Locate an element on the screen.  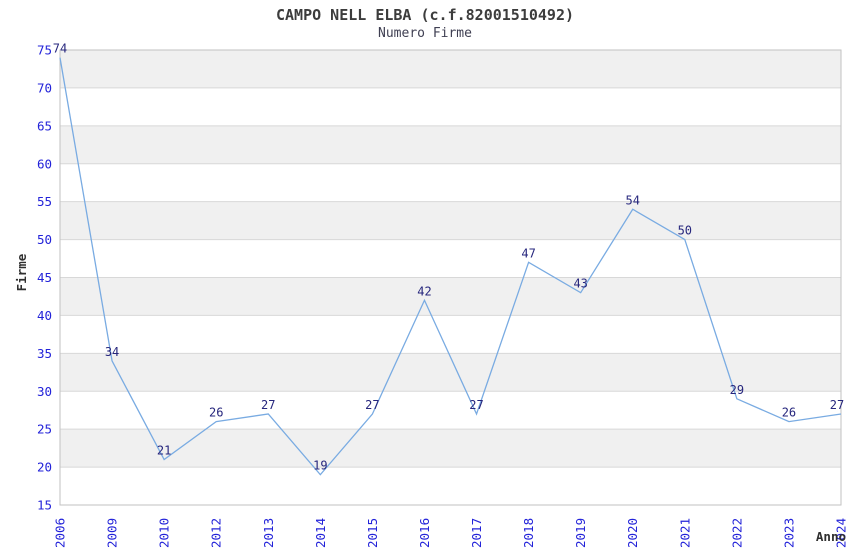
x-tick-label: 2014 is located at coordinates (320, 533).